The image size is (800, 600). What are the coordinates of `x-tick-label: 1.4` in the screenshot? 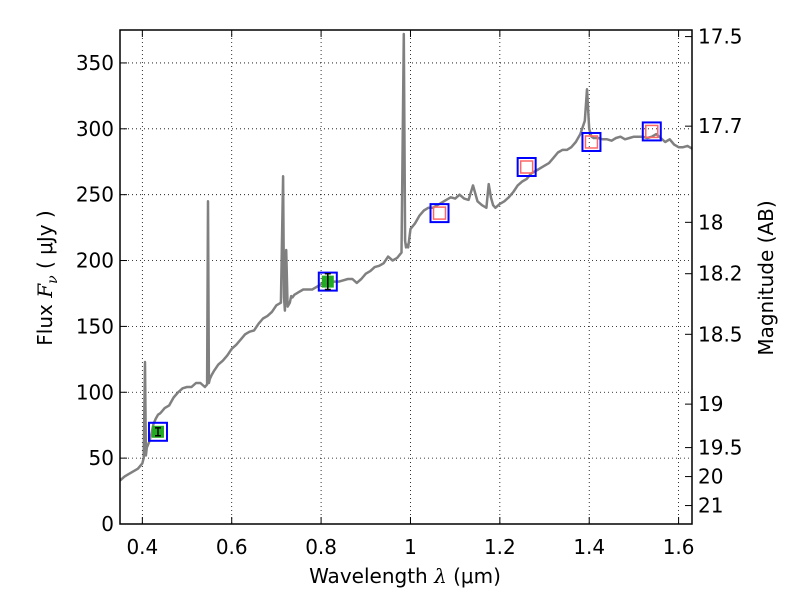 It's located at (589, 547).